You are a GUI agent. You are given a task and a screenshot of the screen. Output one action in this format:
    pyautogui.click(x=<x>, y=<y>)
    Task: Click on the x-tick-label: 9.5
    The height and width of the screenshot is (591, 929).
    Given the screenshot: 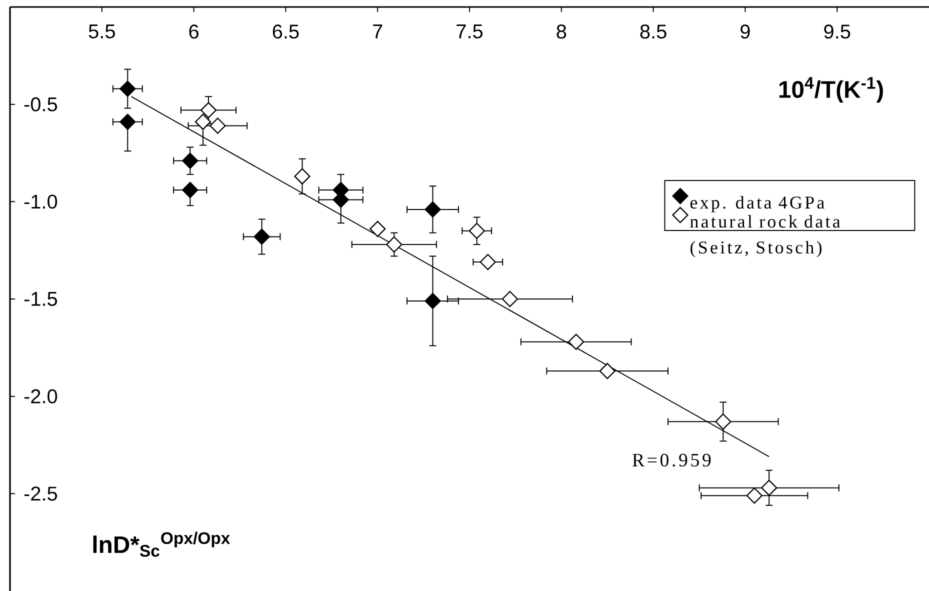 What is the action you would take?
    pyautogui.click(x=837, y=31)
    